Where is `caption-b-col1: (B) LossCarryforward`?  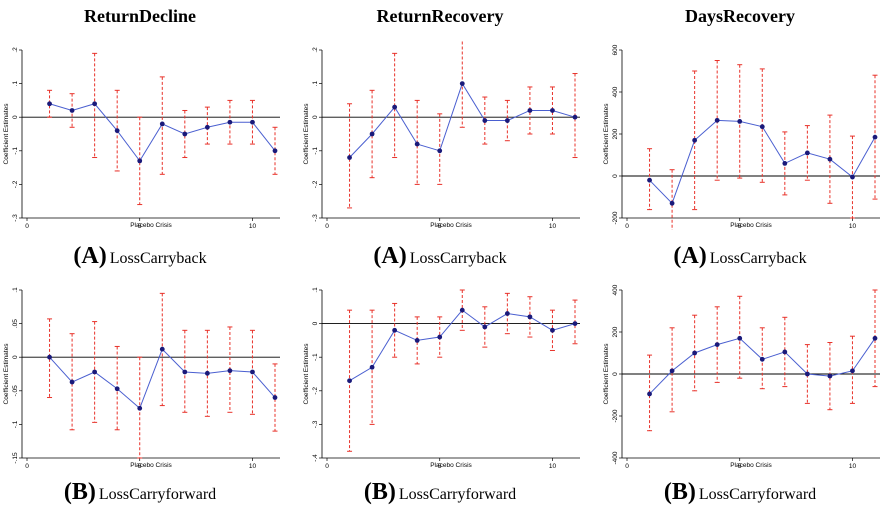
caption-b-col1: (B) LossCarryforward is located at coordinates (140, 492).